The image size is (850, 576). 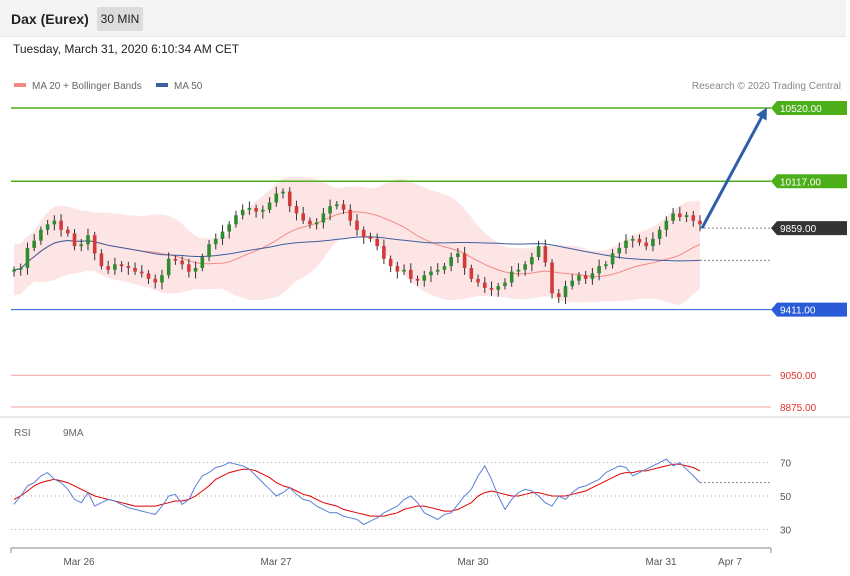 What do you see at coordinates (357, 492) in the screenshot?
I see `rsi-line` at bounding box center [357, 492].